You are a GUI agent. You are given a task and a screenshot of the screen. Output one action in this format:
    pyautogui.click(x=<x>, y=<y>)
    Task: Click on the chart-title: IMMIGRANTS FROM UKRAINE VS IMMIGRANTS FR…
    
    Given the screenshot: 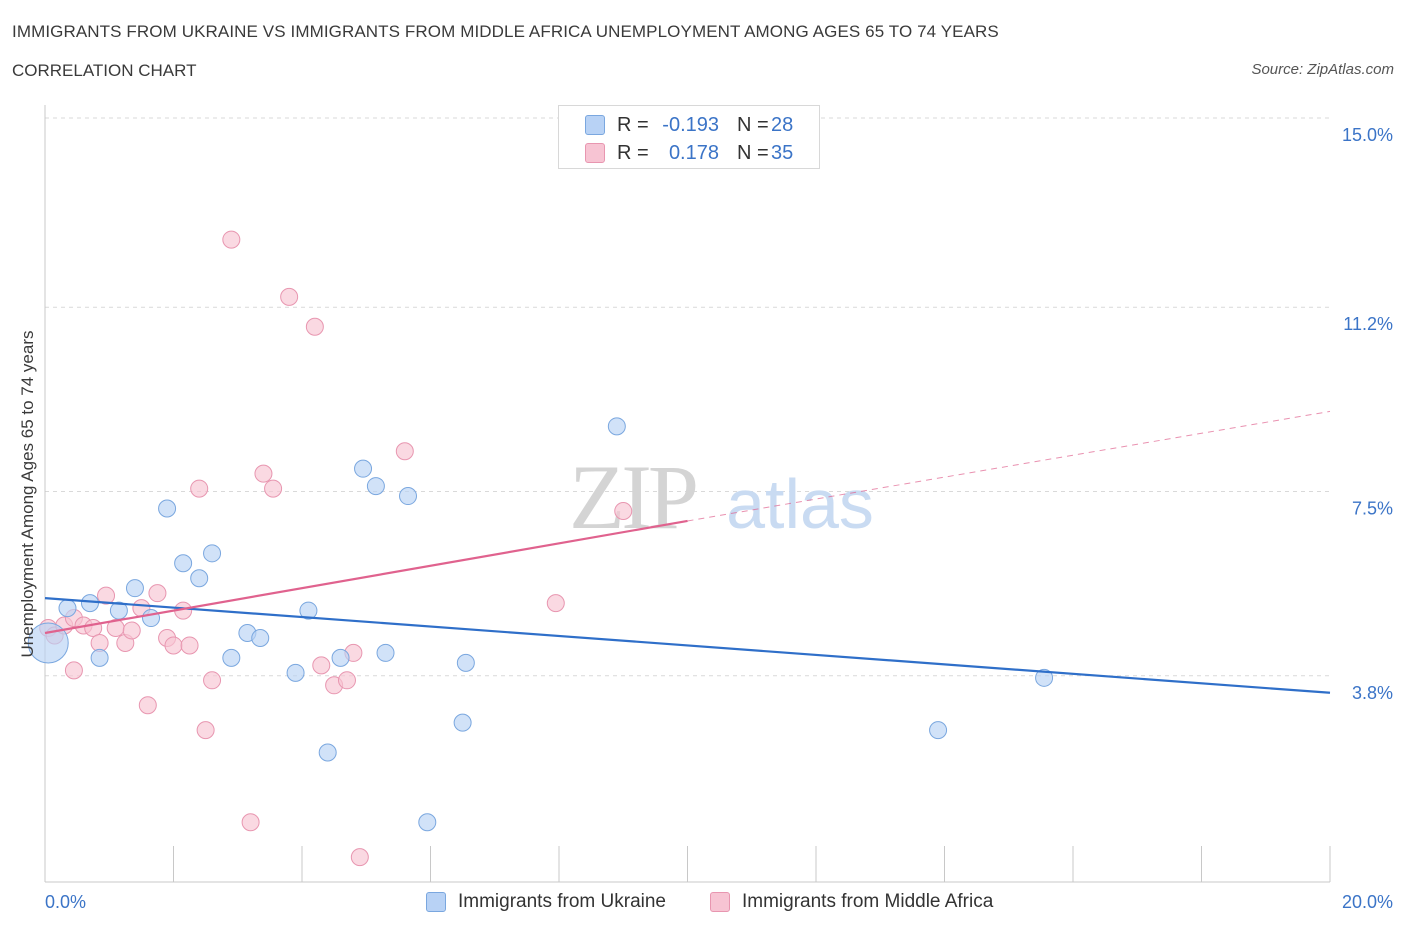 What is the action you would take?
    pyautogui.click(x=505, y=31)
    